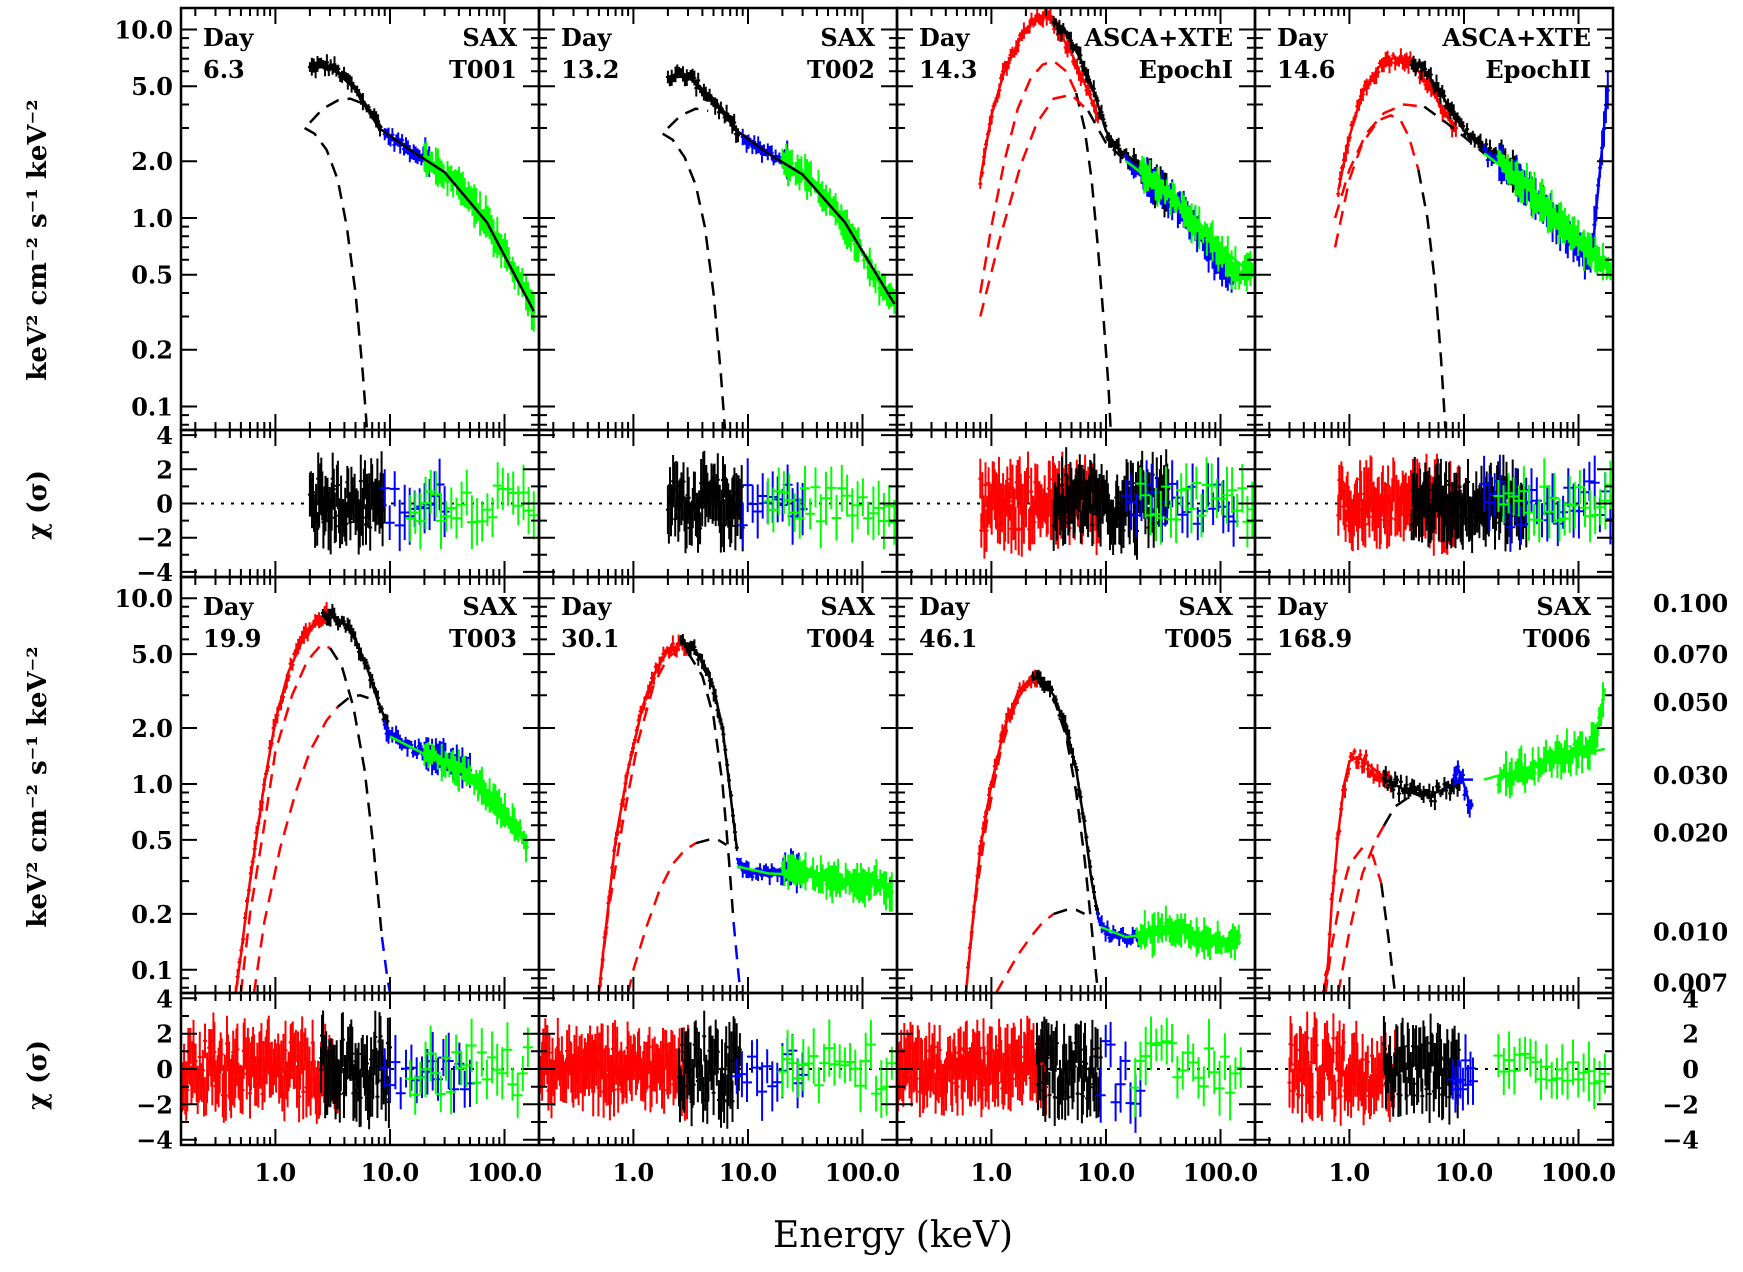 The width and height of the screenshot is (1743, 1272). What do you see at coordinates (38, 239) in the screenshot?
I see `y-axis-title-top: keV² cm⁻² s⁻¹ keV⁻²` at bounding box center [38, 239].